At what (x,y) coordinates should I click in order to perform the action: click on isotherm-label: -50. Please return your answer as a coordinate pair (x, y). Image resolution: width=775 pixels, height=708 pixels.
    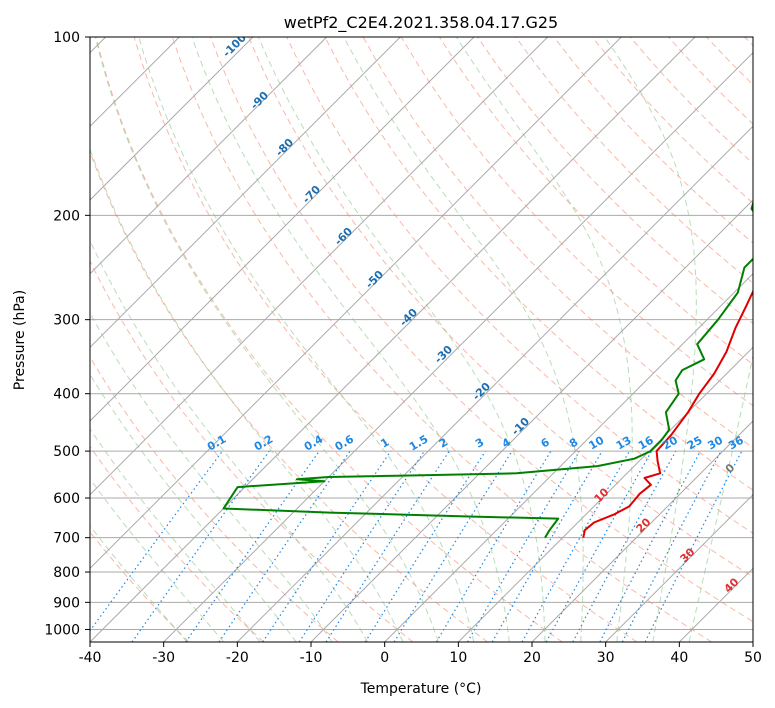
    Looking at the image, I should click on (374, 279).